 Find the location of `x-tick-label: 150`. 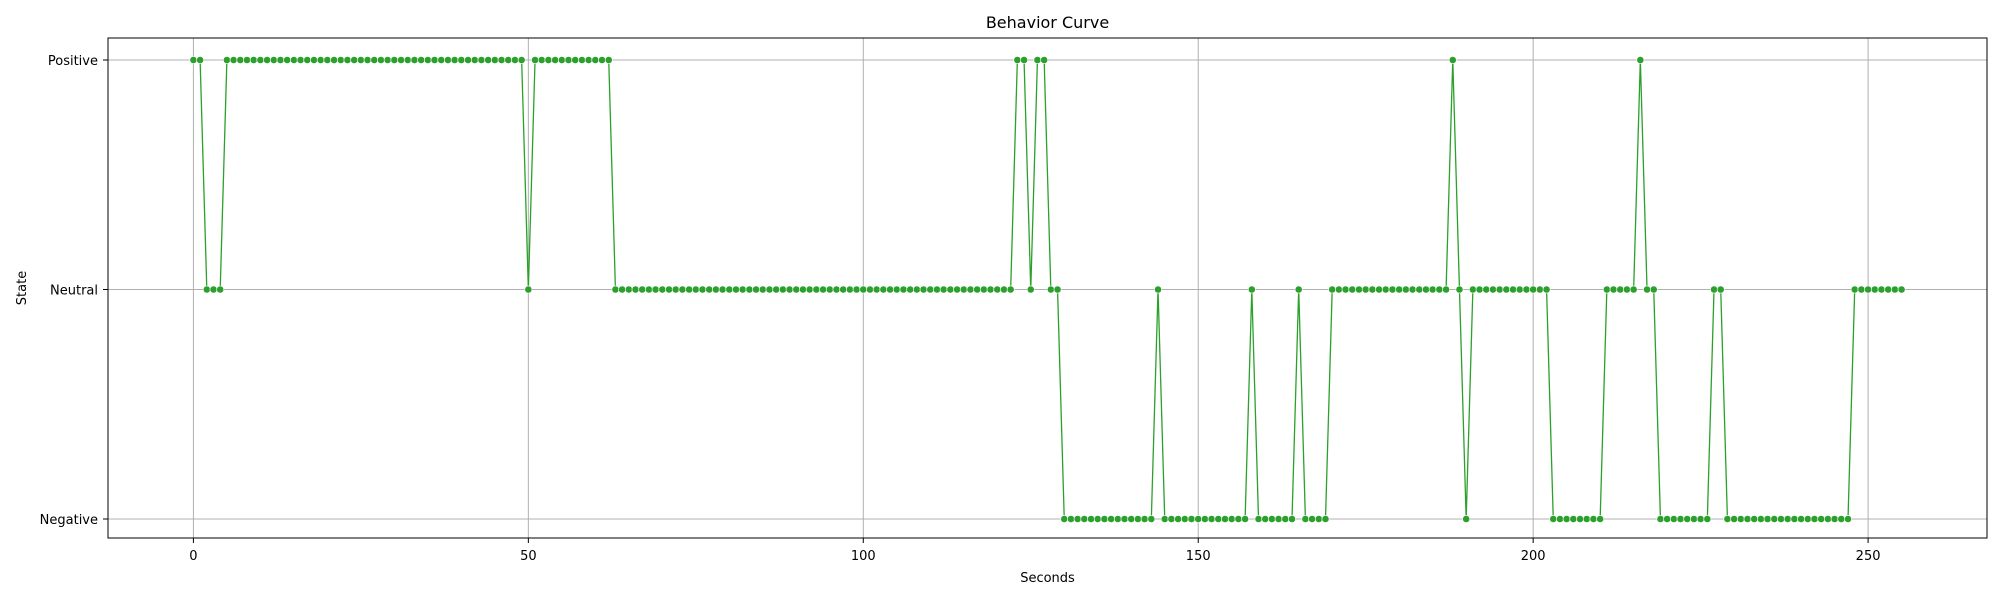

x-tick-label: 150 is located at coordinates (1198, 556).